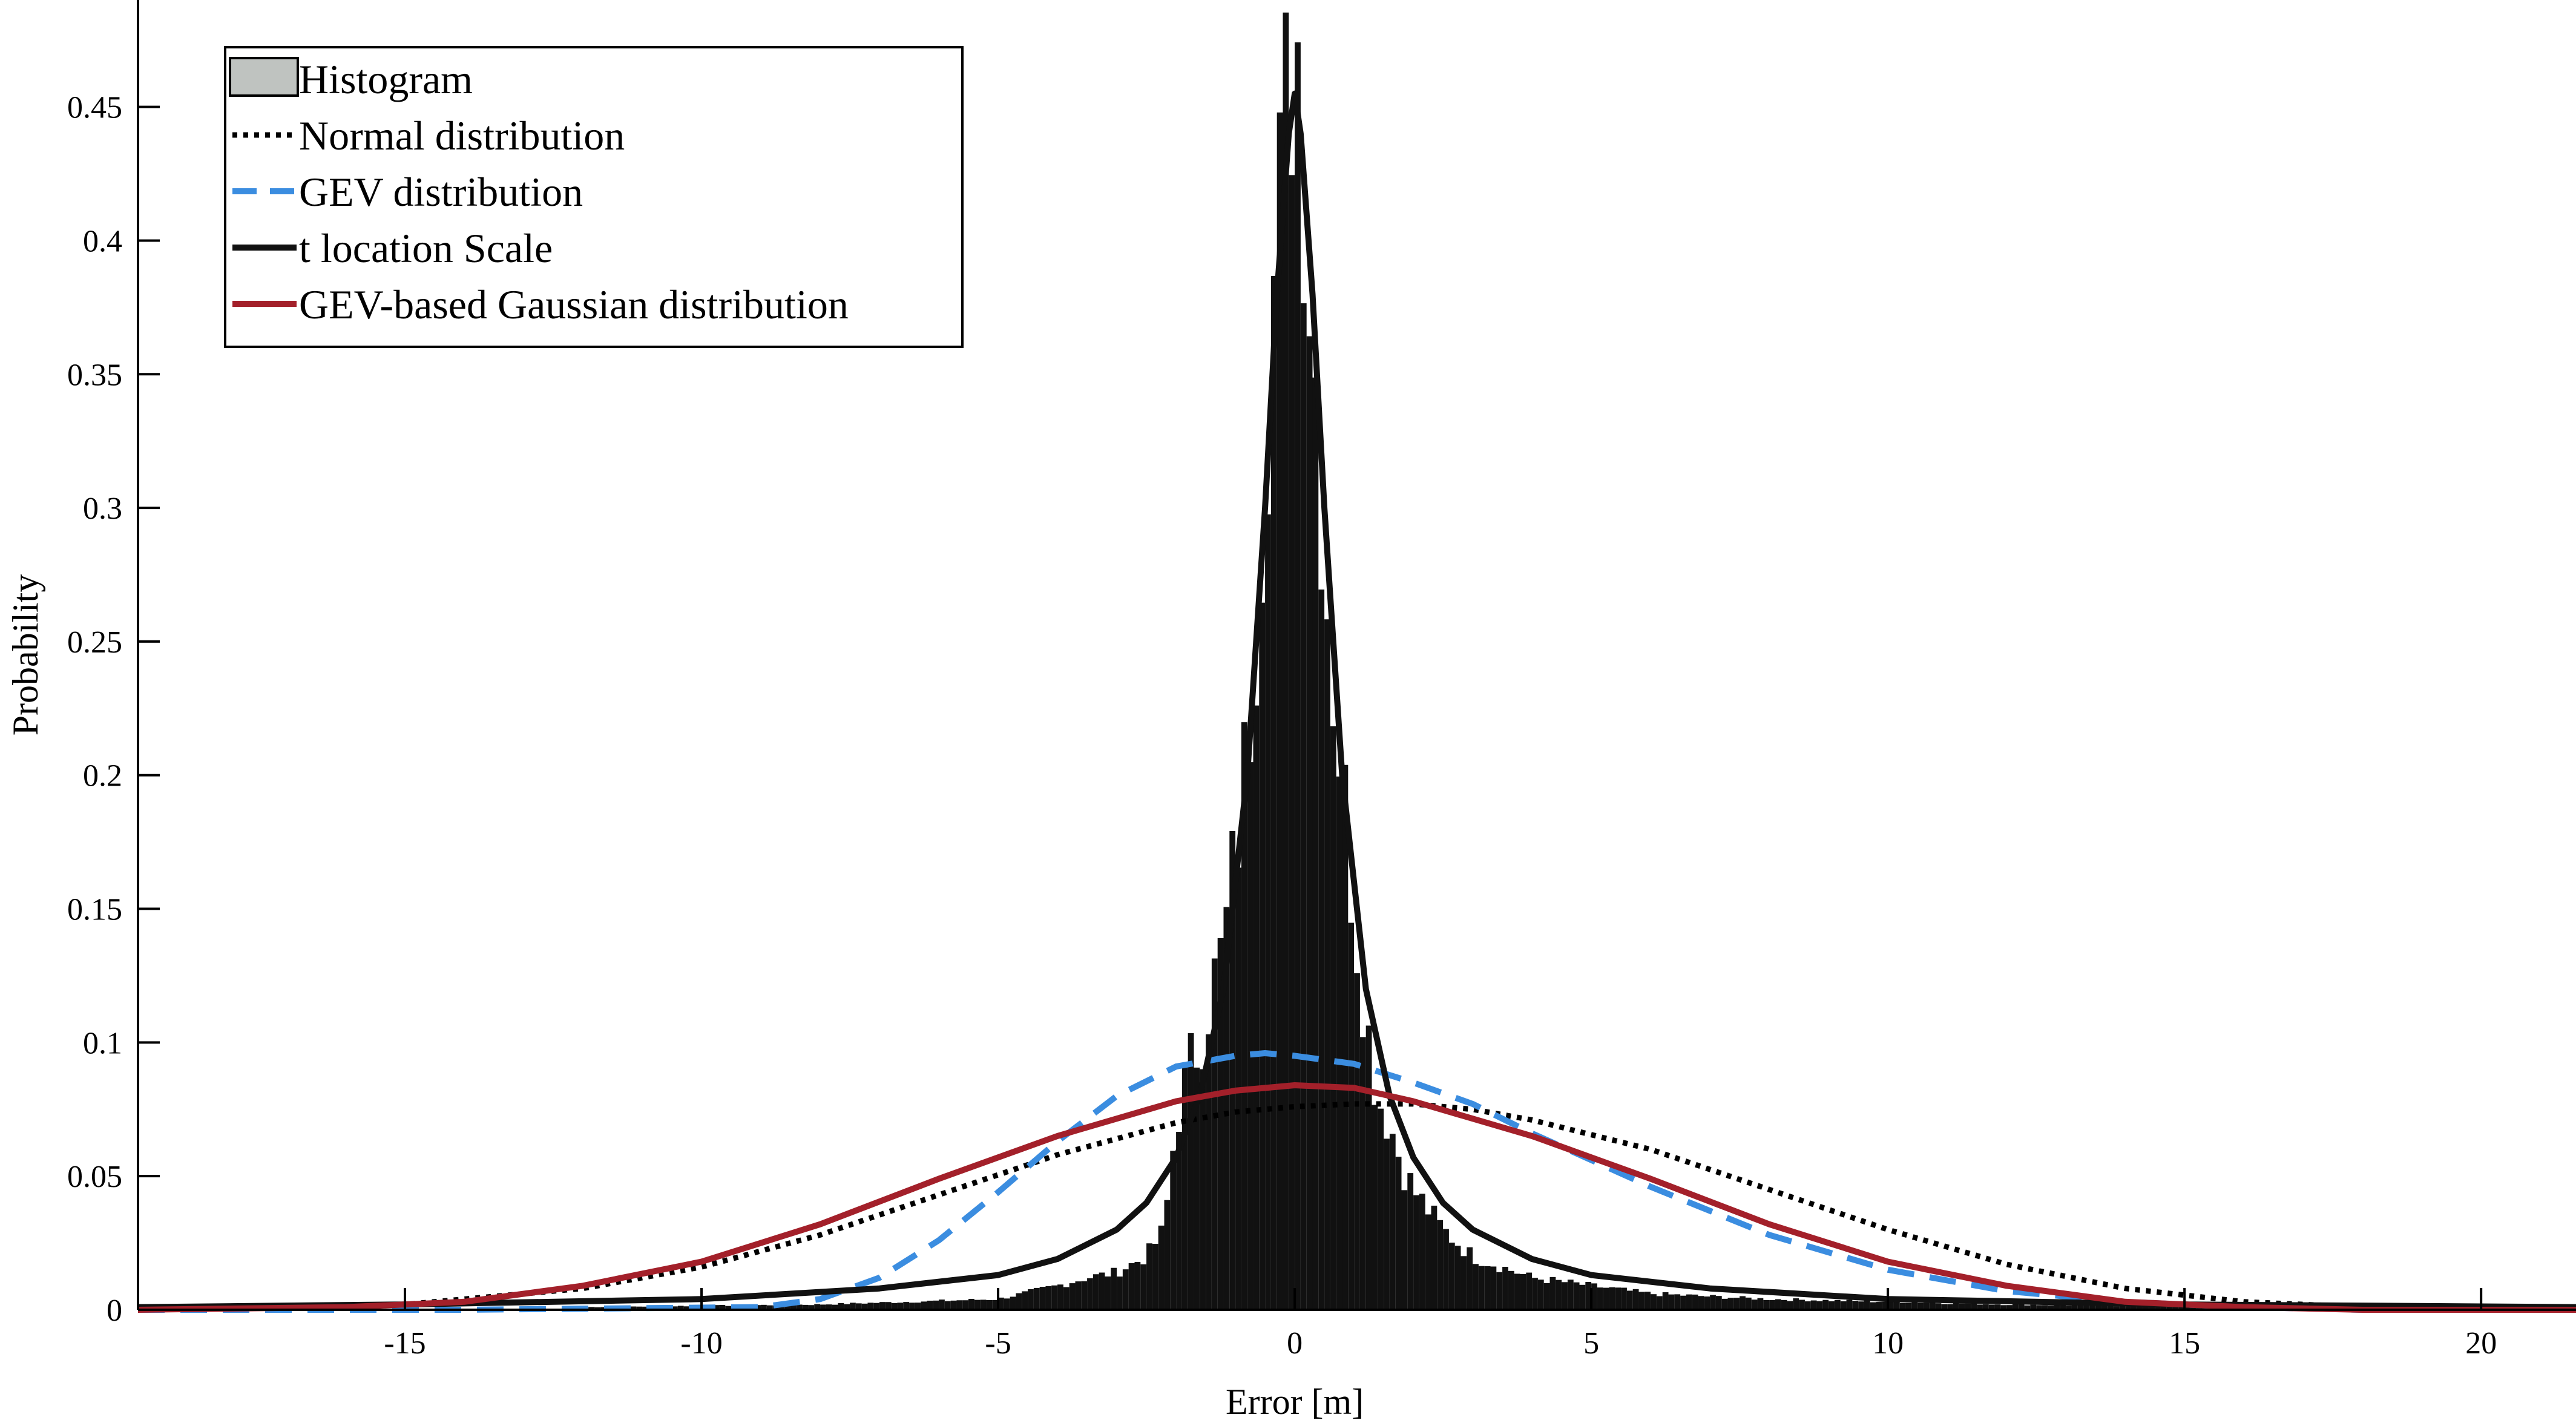  I want to click on x-tick-label: 15, so click(2184, 1343).